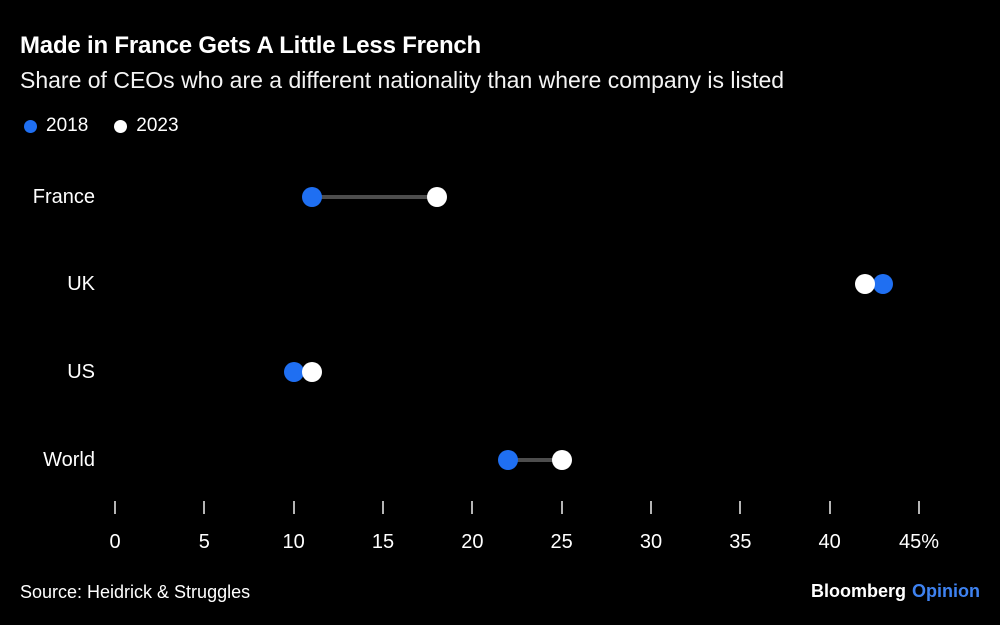 This screenshot has width=1000, height=625. What do you see at coordinates (740, 542) in the screenshot?
I see `x-axis-tick-label: 35` at bounding box center [740, 542].